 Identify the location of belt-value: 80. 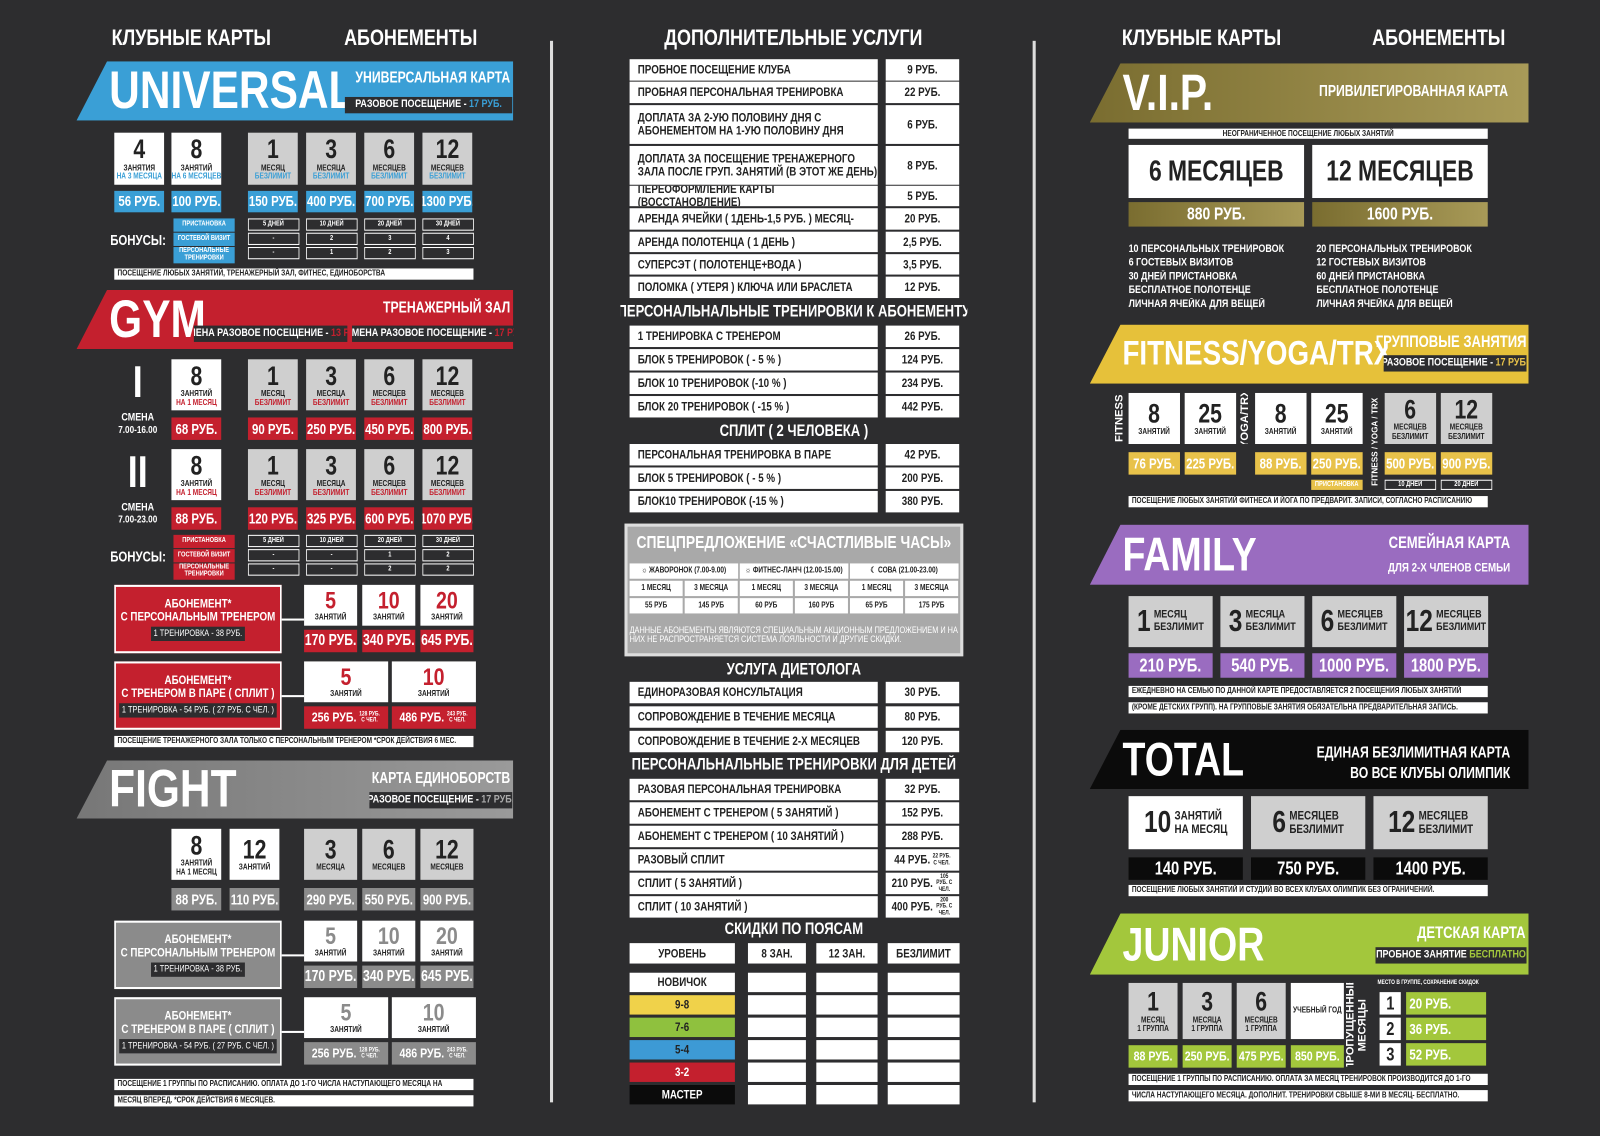
(777, 1027).